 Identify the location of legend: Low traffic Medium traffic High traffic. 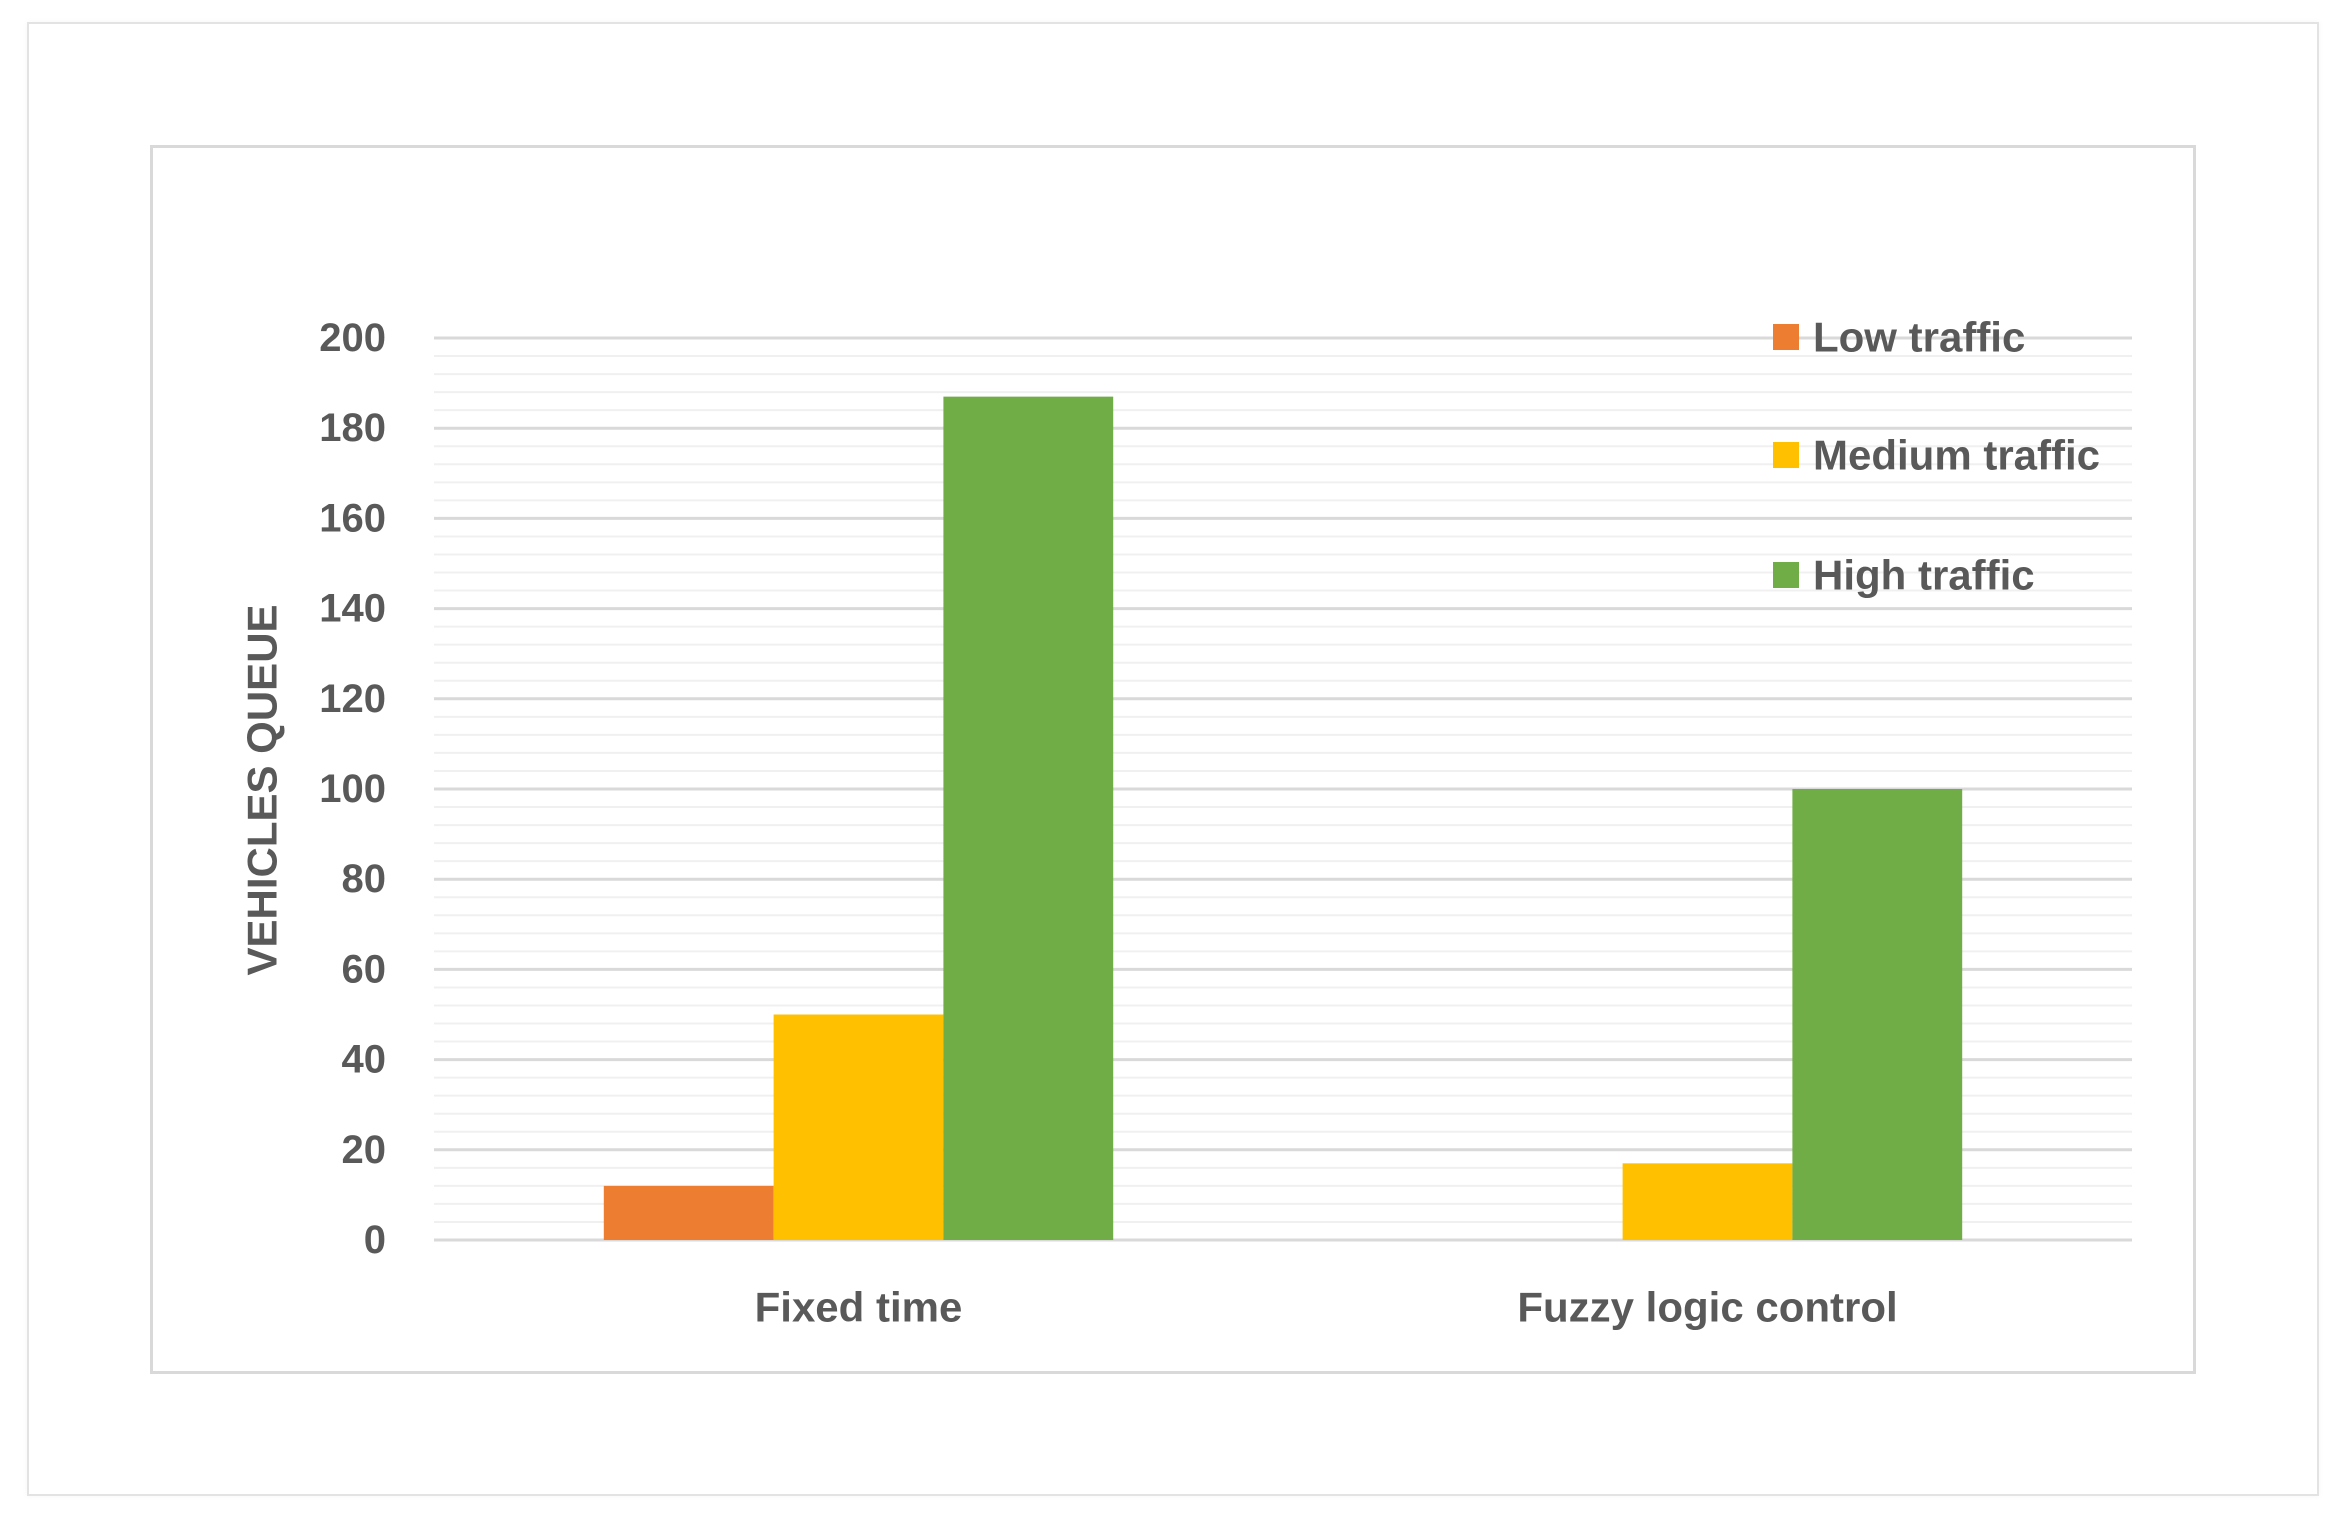
(1936, 456).